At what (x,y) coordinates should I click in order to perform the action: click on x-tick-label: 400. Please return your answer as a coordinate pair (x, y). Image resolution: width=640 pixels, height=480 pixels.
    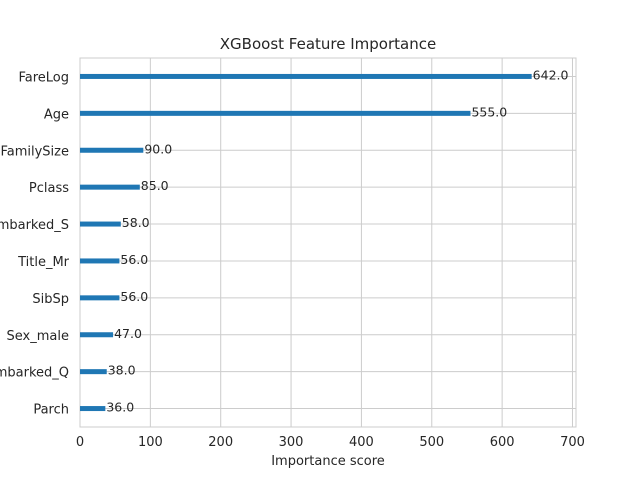
    Looking at the image, I should click on (361, 442).